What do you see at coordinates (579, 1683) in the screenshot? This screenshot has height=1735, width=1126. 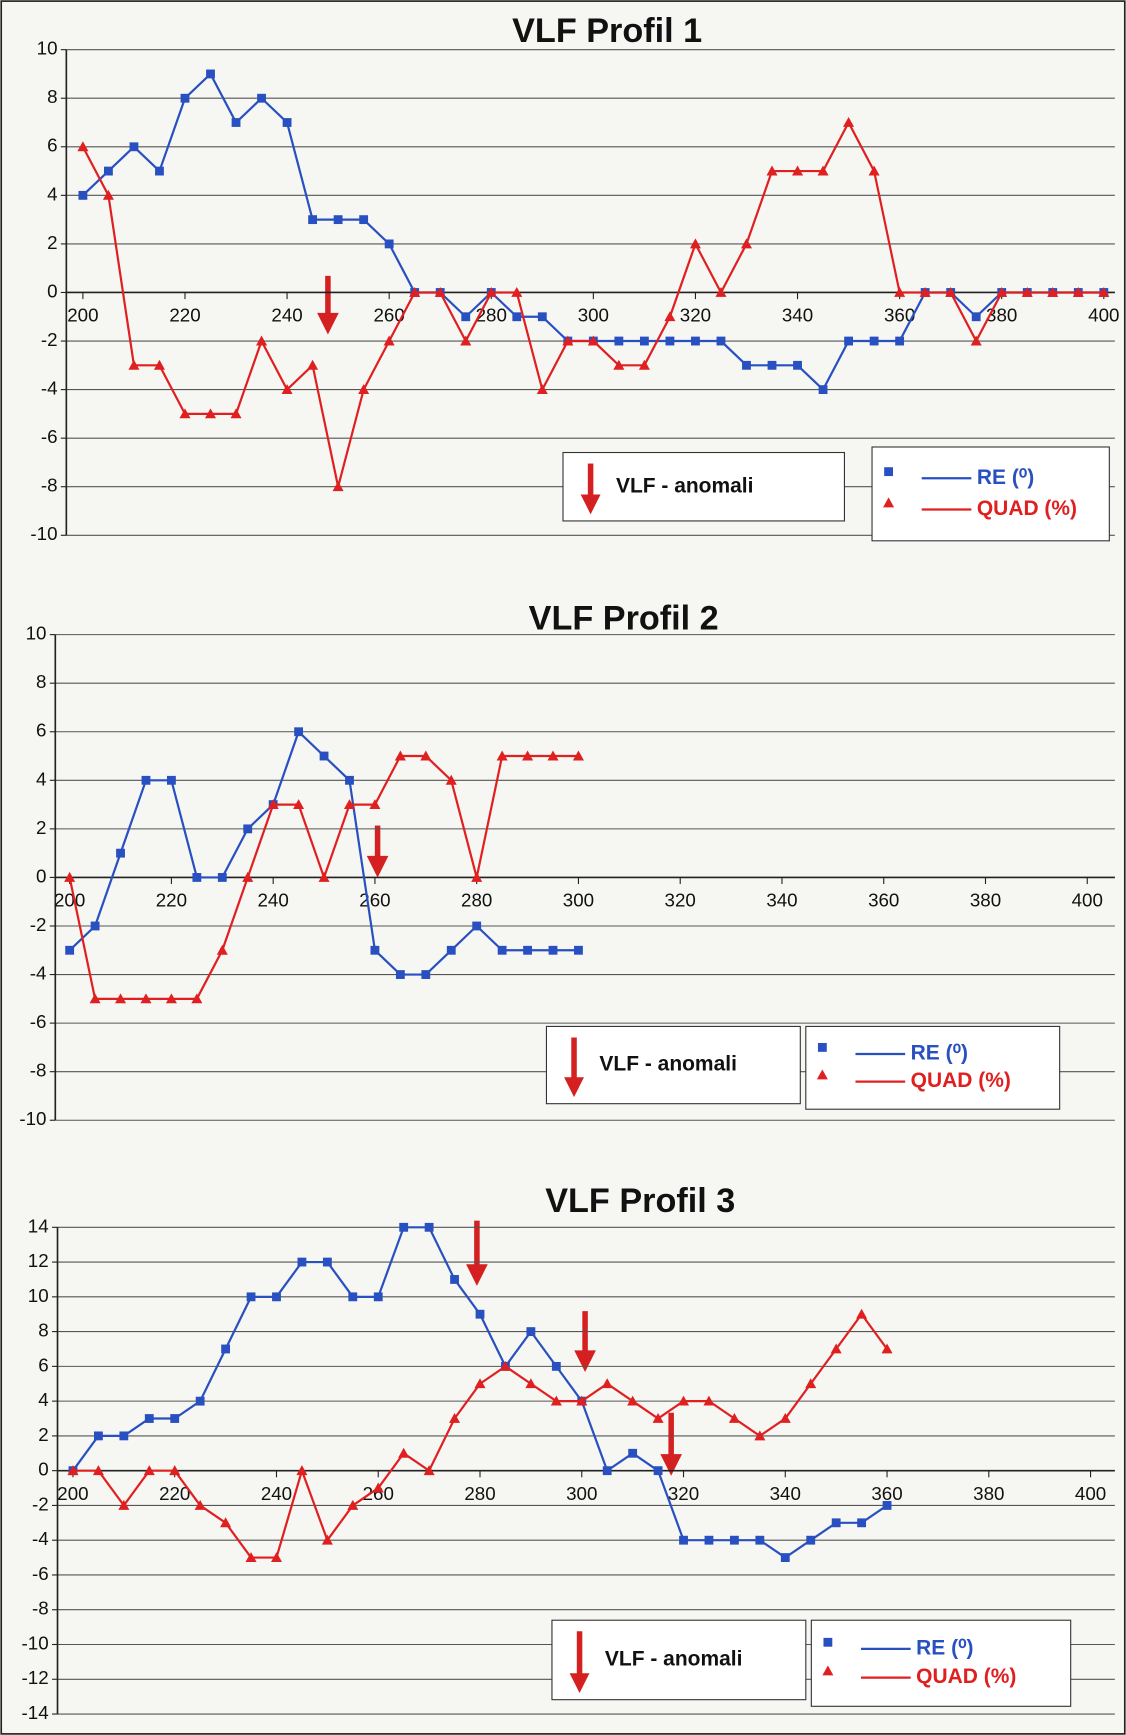 I see `annotation-arrow-head` at bounding box center [579, 1683].